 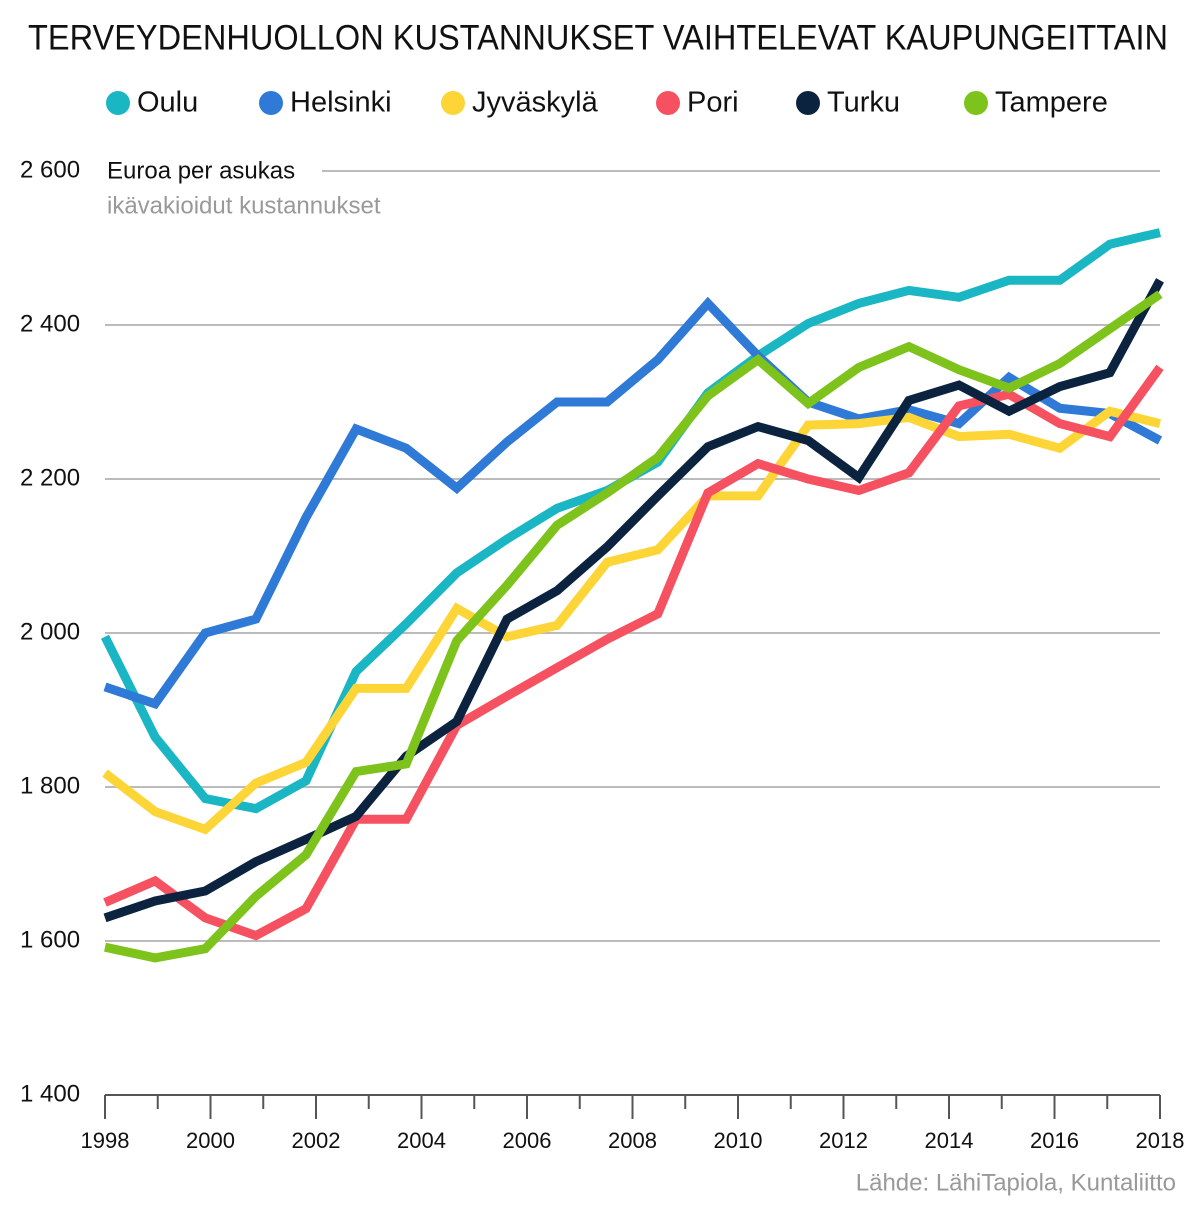 What do you see at coordinates (244, 205) in the screenshot?
I see `annotation: ikävakioidut kustannukset` at bounding box center [244, 205].